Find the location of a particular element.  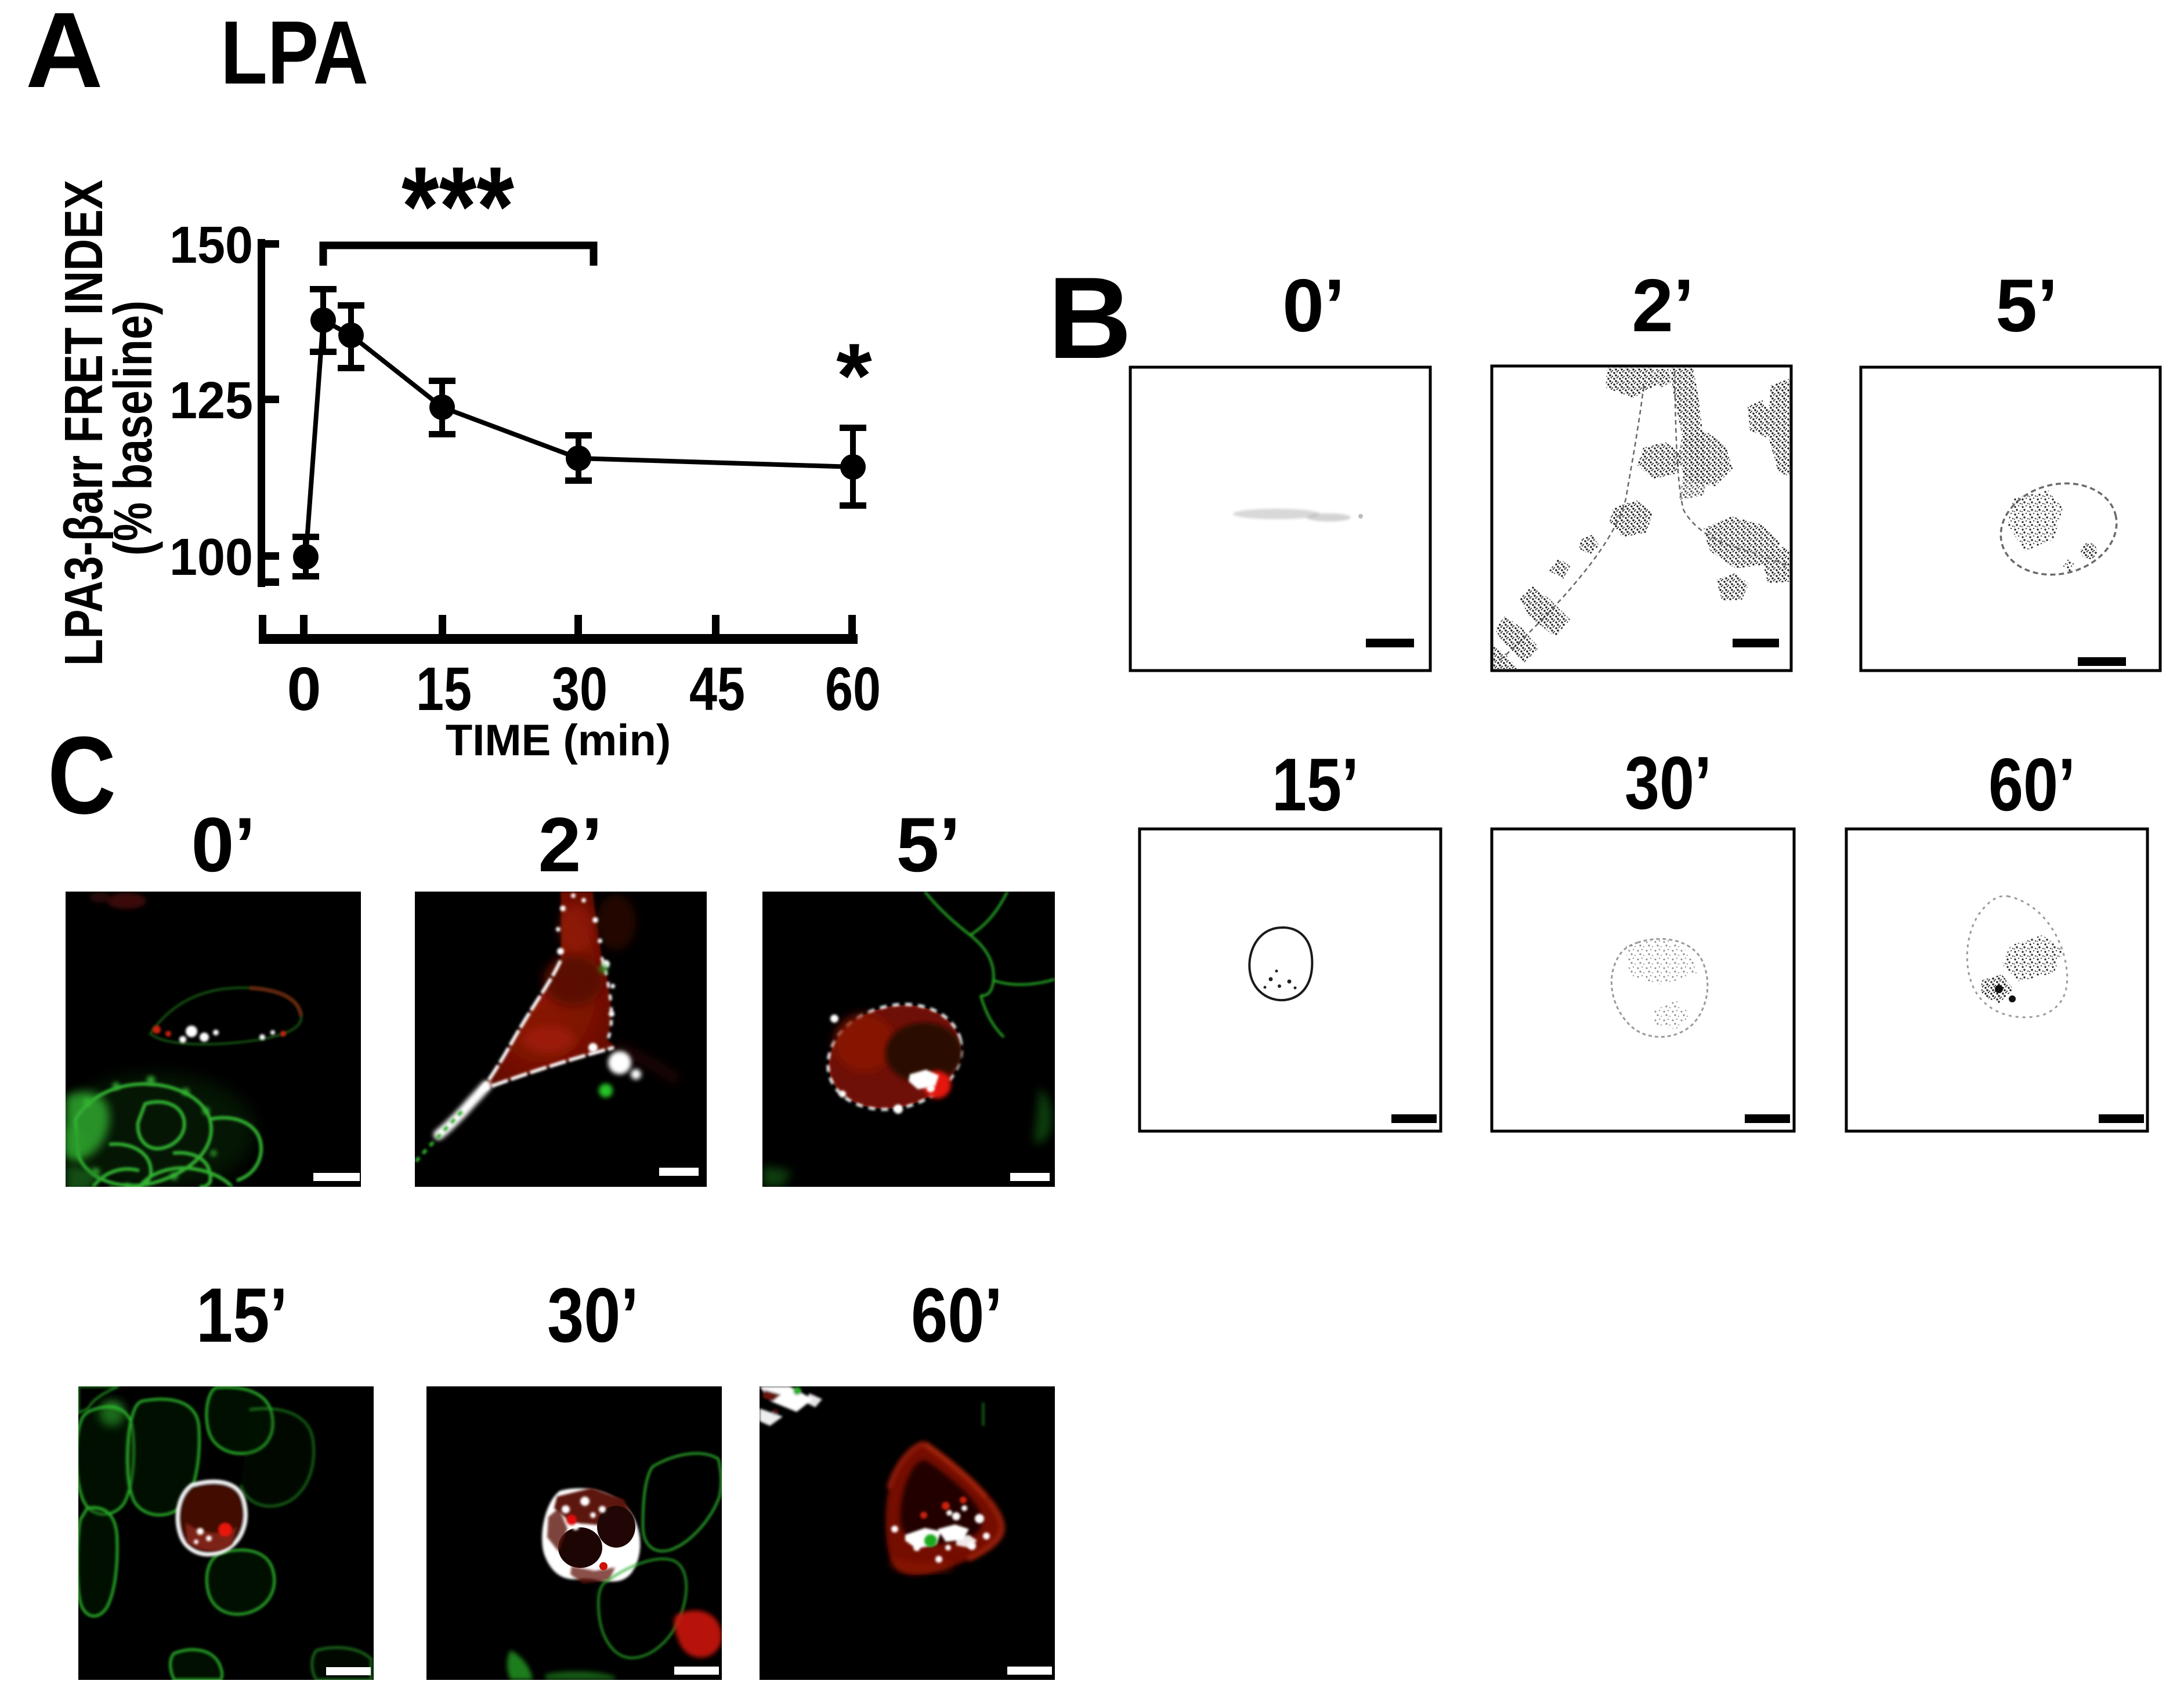

svg-text: 150 is located at coordinates (211, 245).